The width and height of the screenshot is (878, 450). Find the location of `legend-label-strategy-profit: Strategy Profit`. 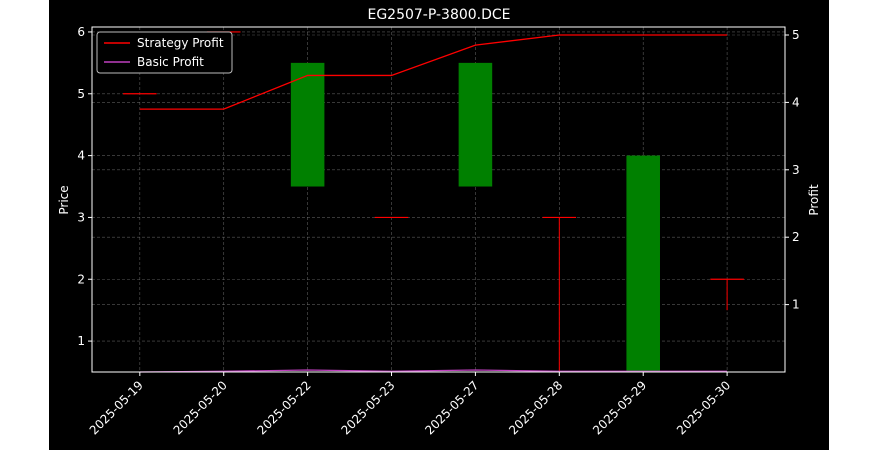

legend-label-strategy-profit: Strategy Profit is located at coordinates (180, 43).